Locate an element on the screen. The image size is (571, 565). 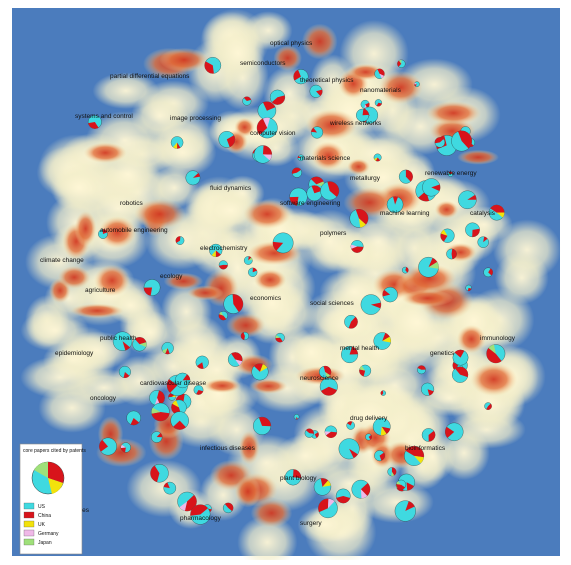
area-label: genetics is located at coordinates (442, 353).